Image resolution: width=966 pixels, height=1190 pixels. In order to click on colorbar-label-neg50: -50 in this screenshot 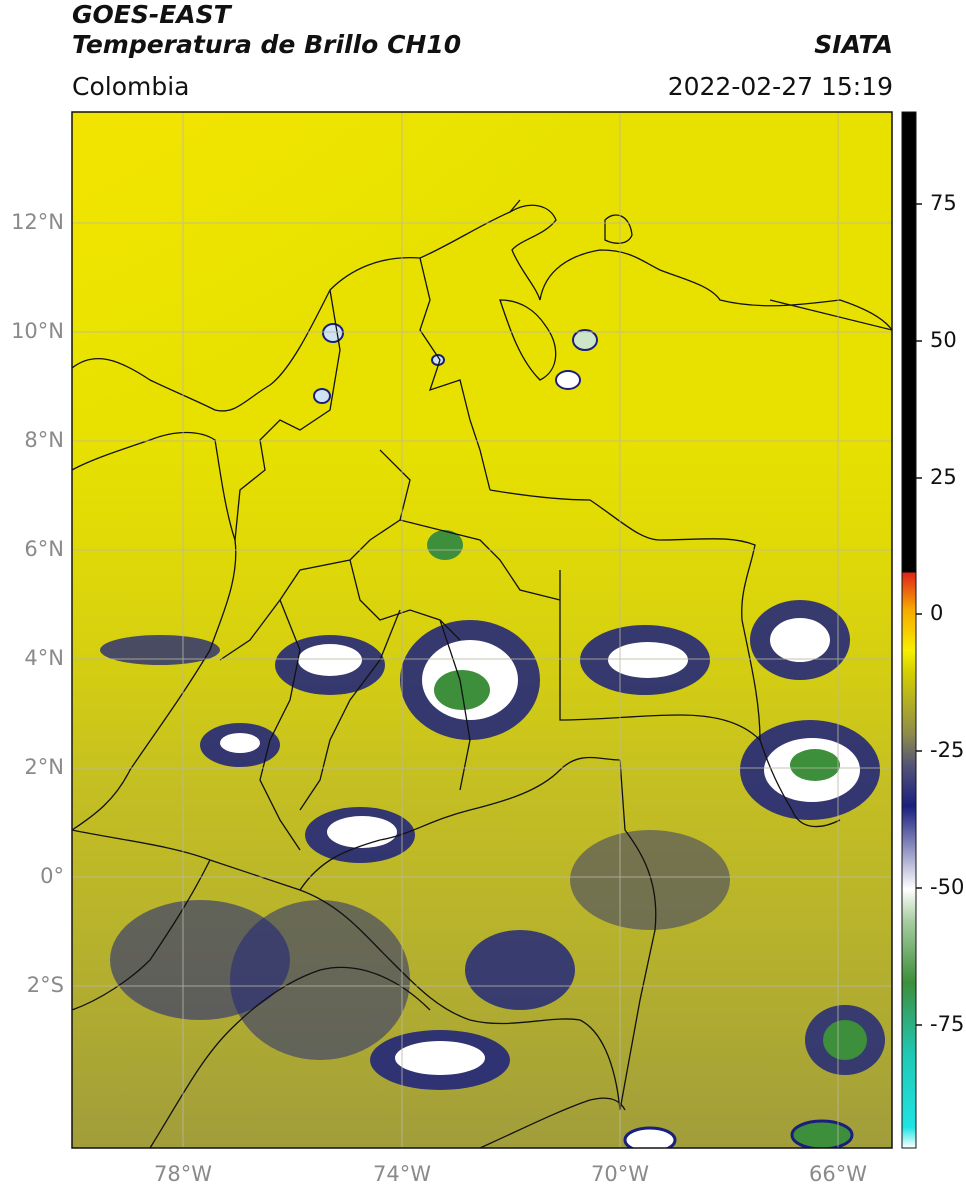, I will do `click(947, 887)`.